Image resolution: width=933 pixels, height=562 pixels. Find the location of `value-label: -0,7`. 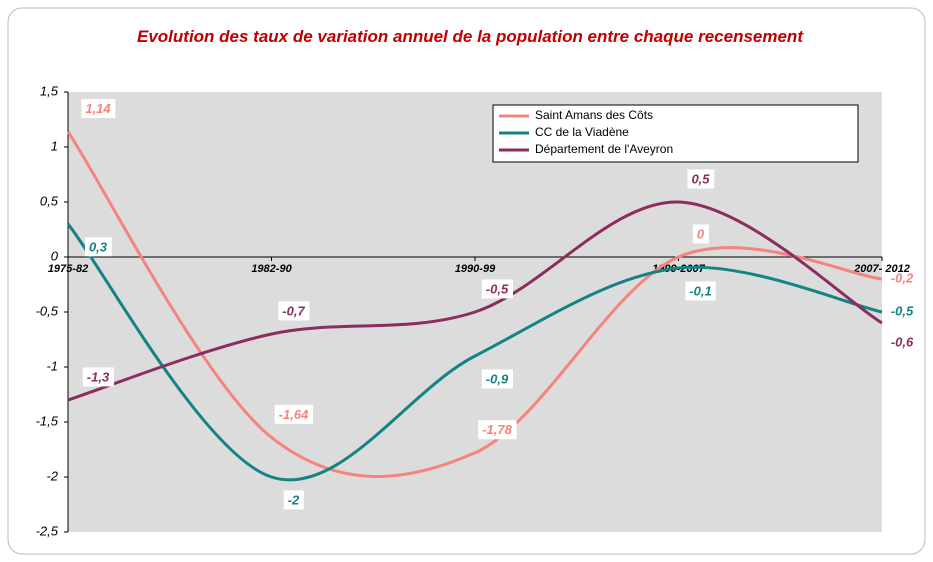

value-label: -0,7 is located at coordinates (293, 310).